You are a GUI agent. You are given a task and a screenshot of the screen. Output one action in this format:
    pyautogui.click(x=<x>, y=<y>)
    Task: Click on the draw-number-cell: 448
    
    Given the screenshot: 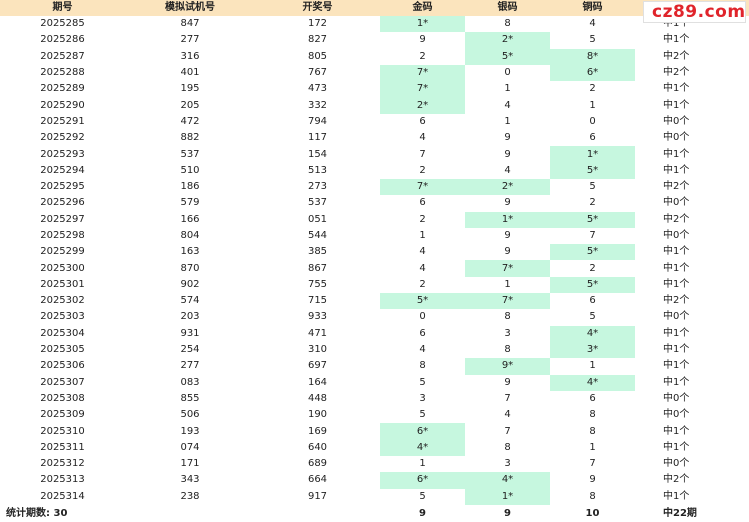 What is the action you would take?
    pyautogui.click(x=317, y=398)
    